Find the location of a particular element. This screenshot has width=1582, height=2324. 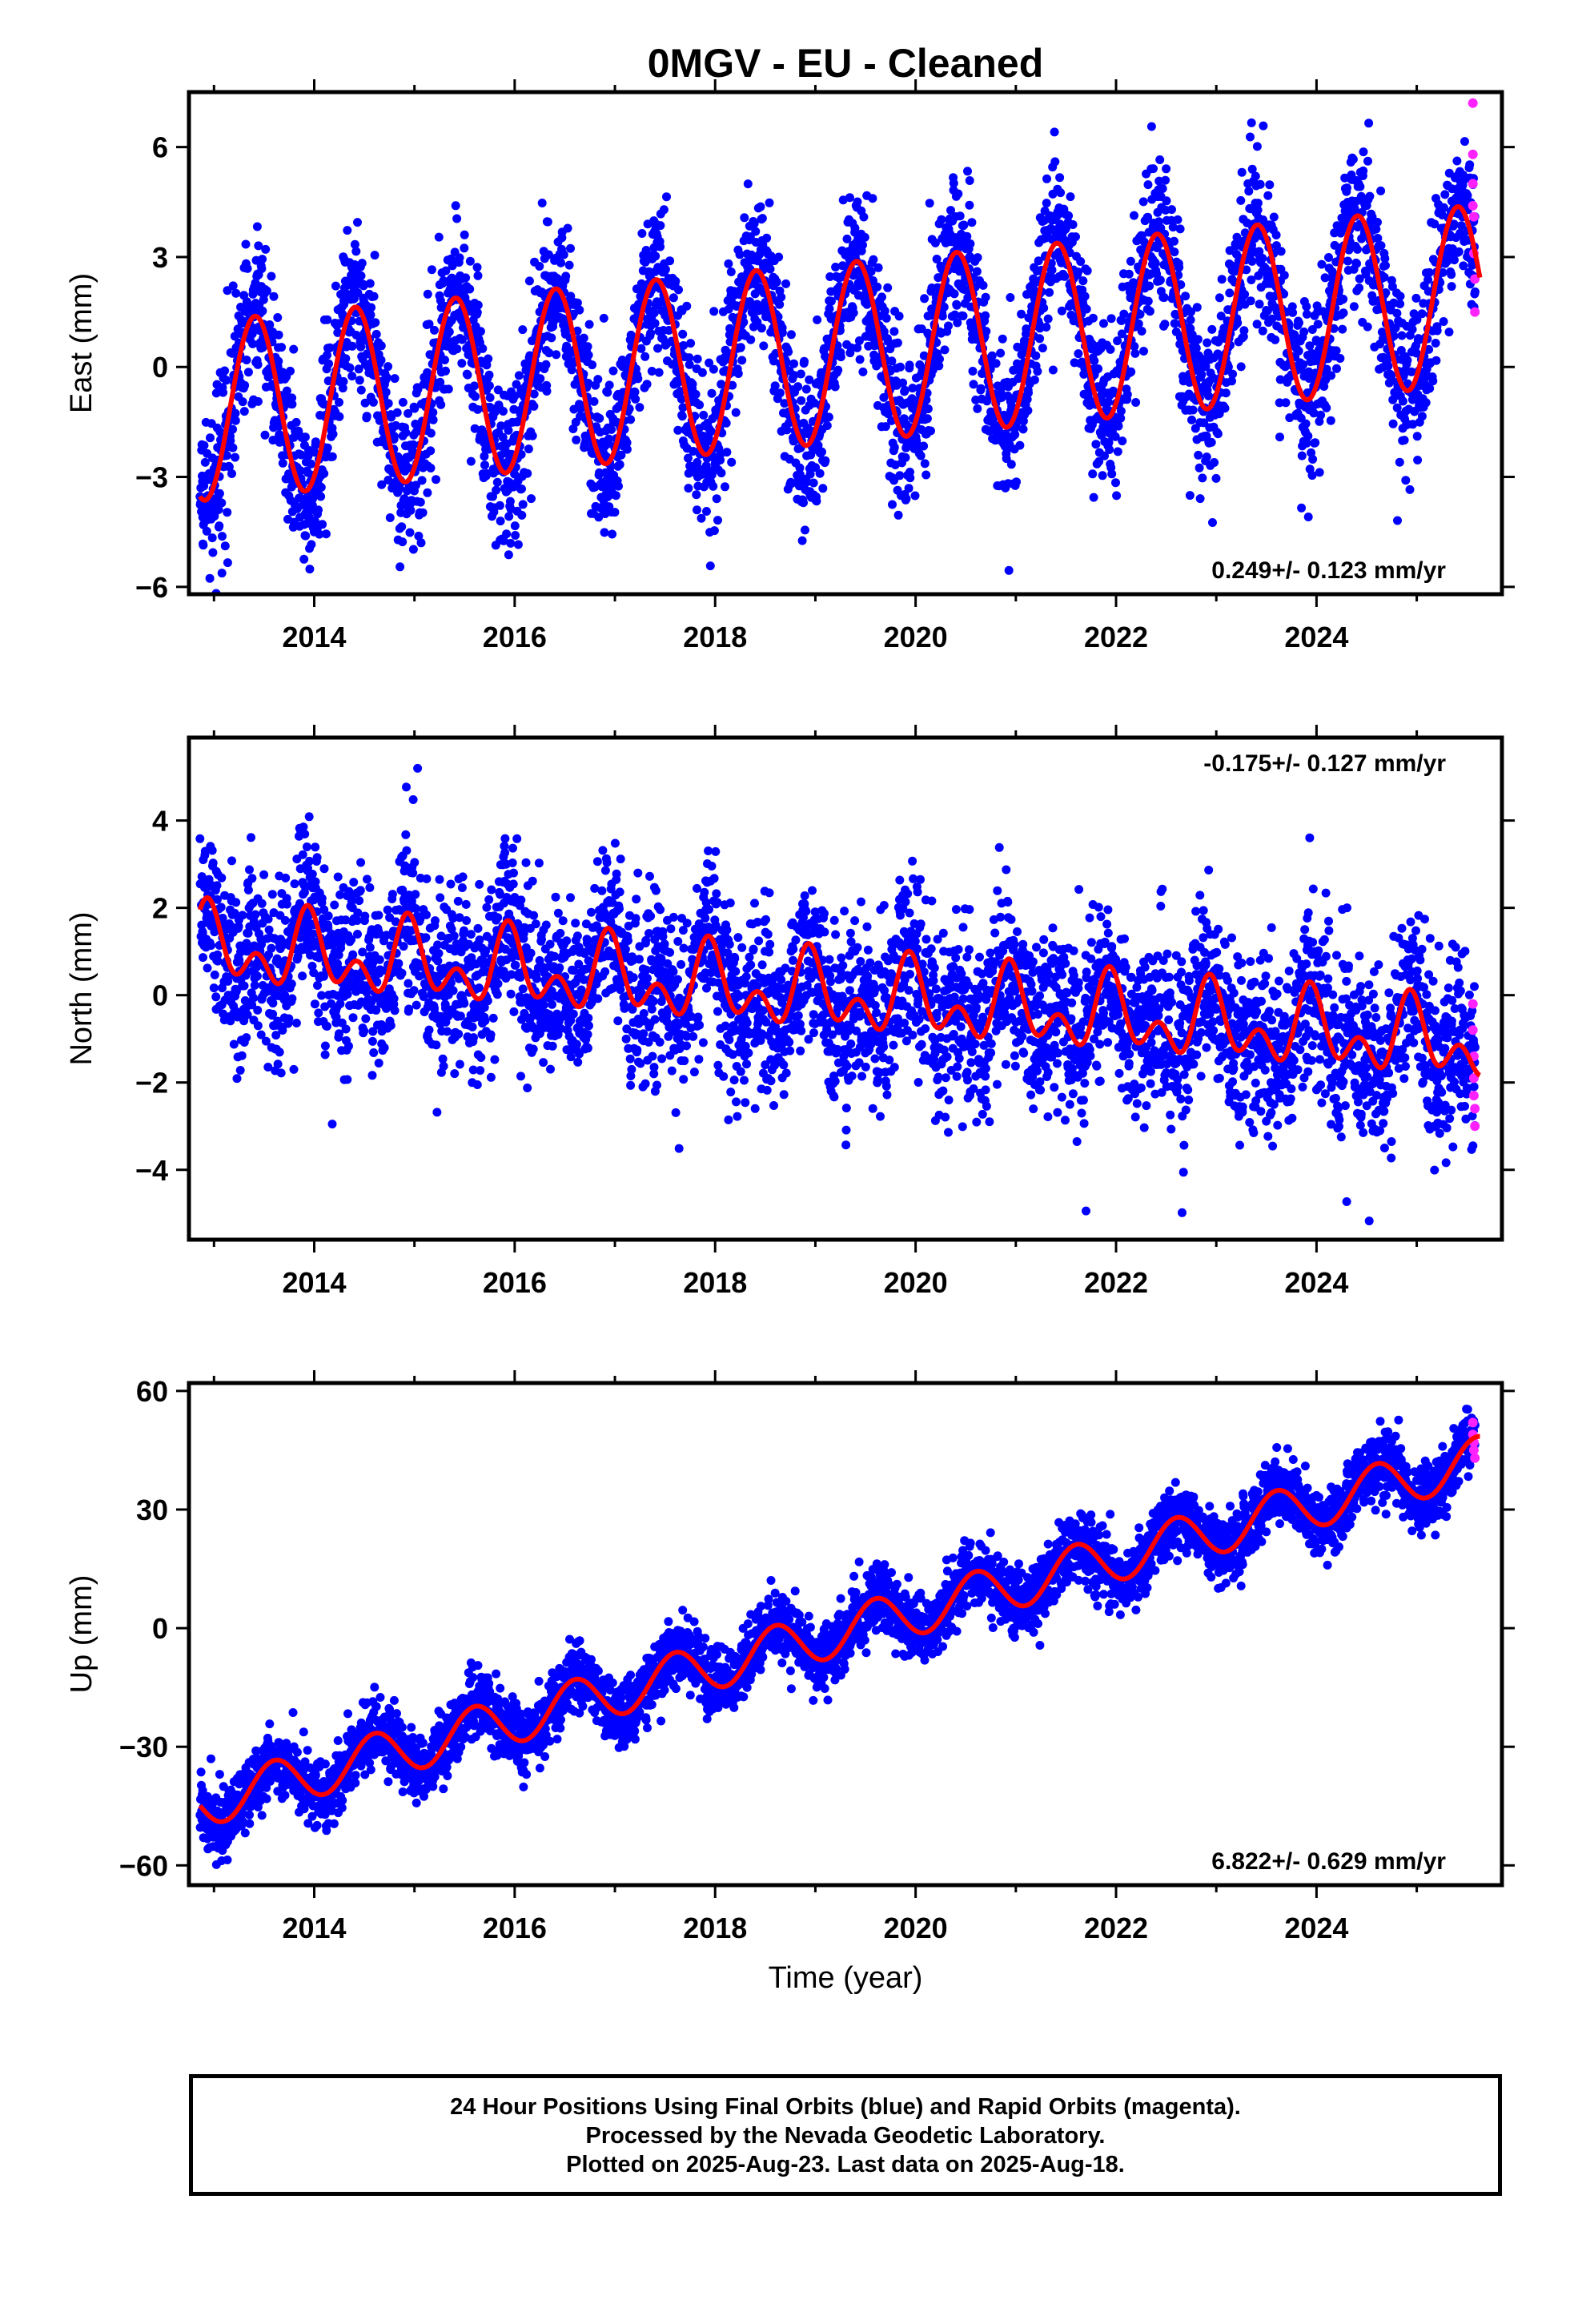

y-axis-label: East (mm) is located at coordinates (81, 343).